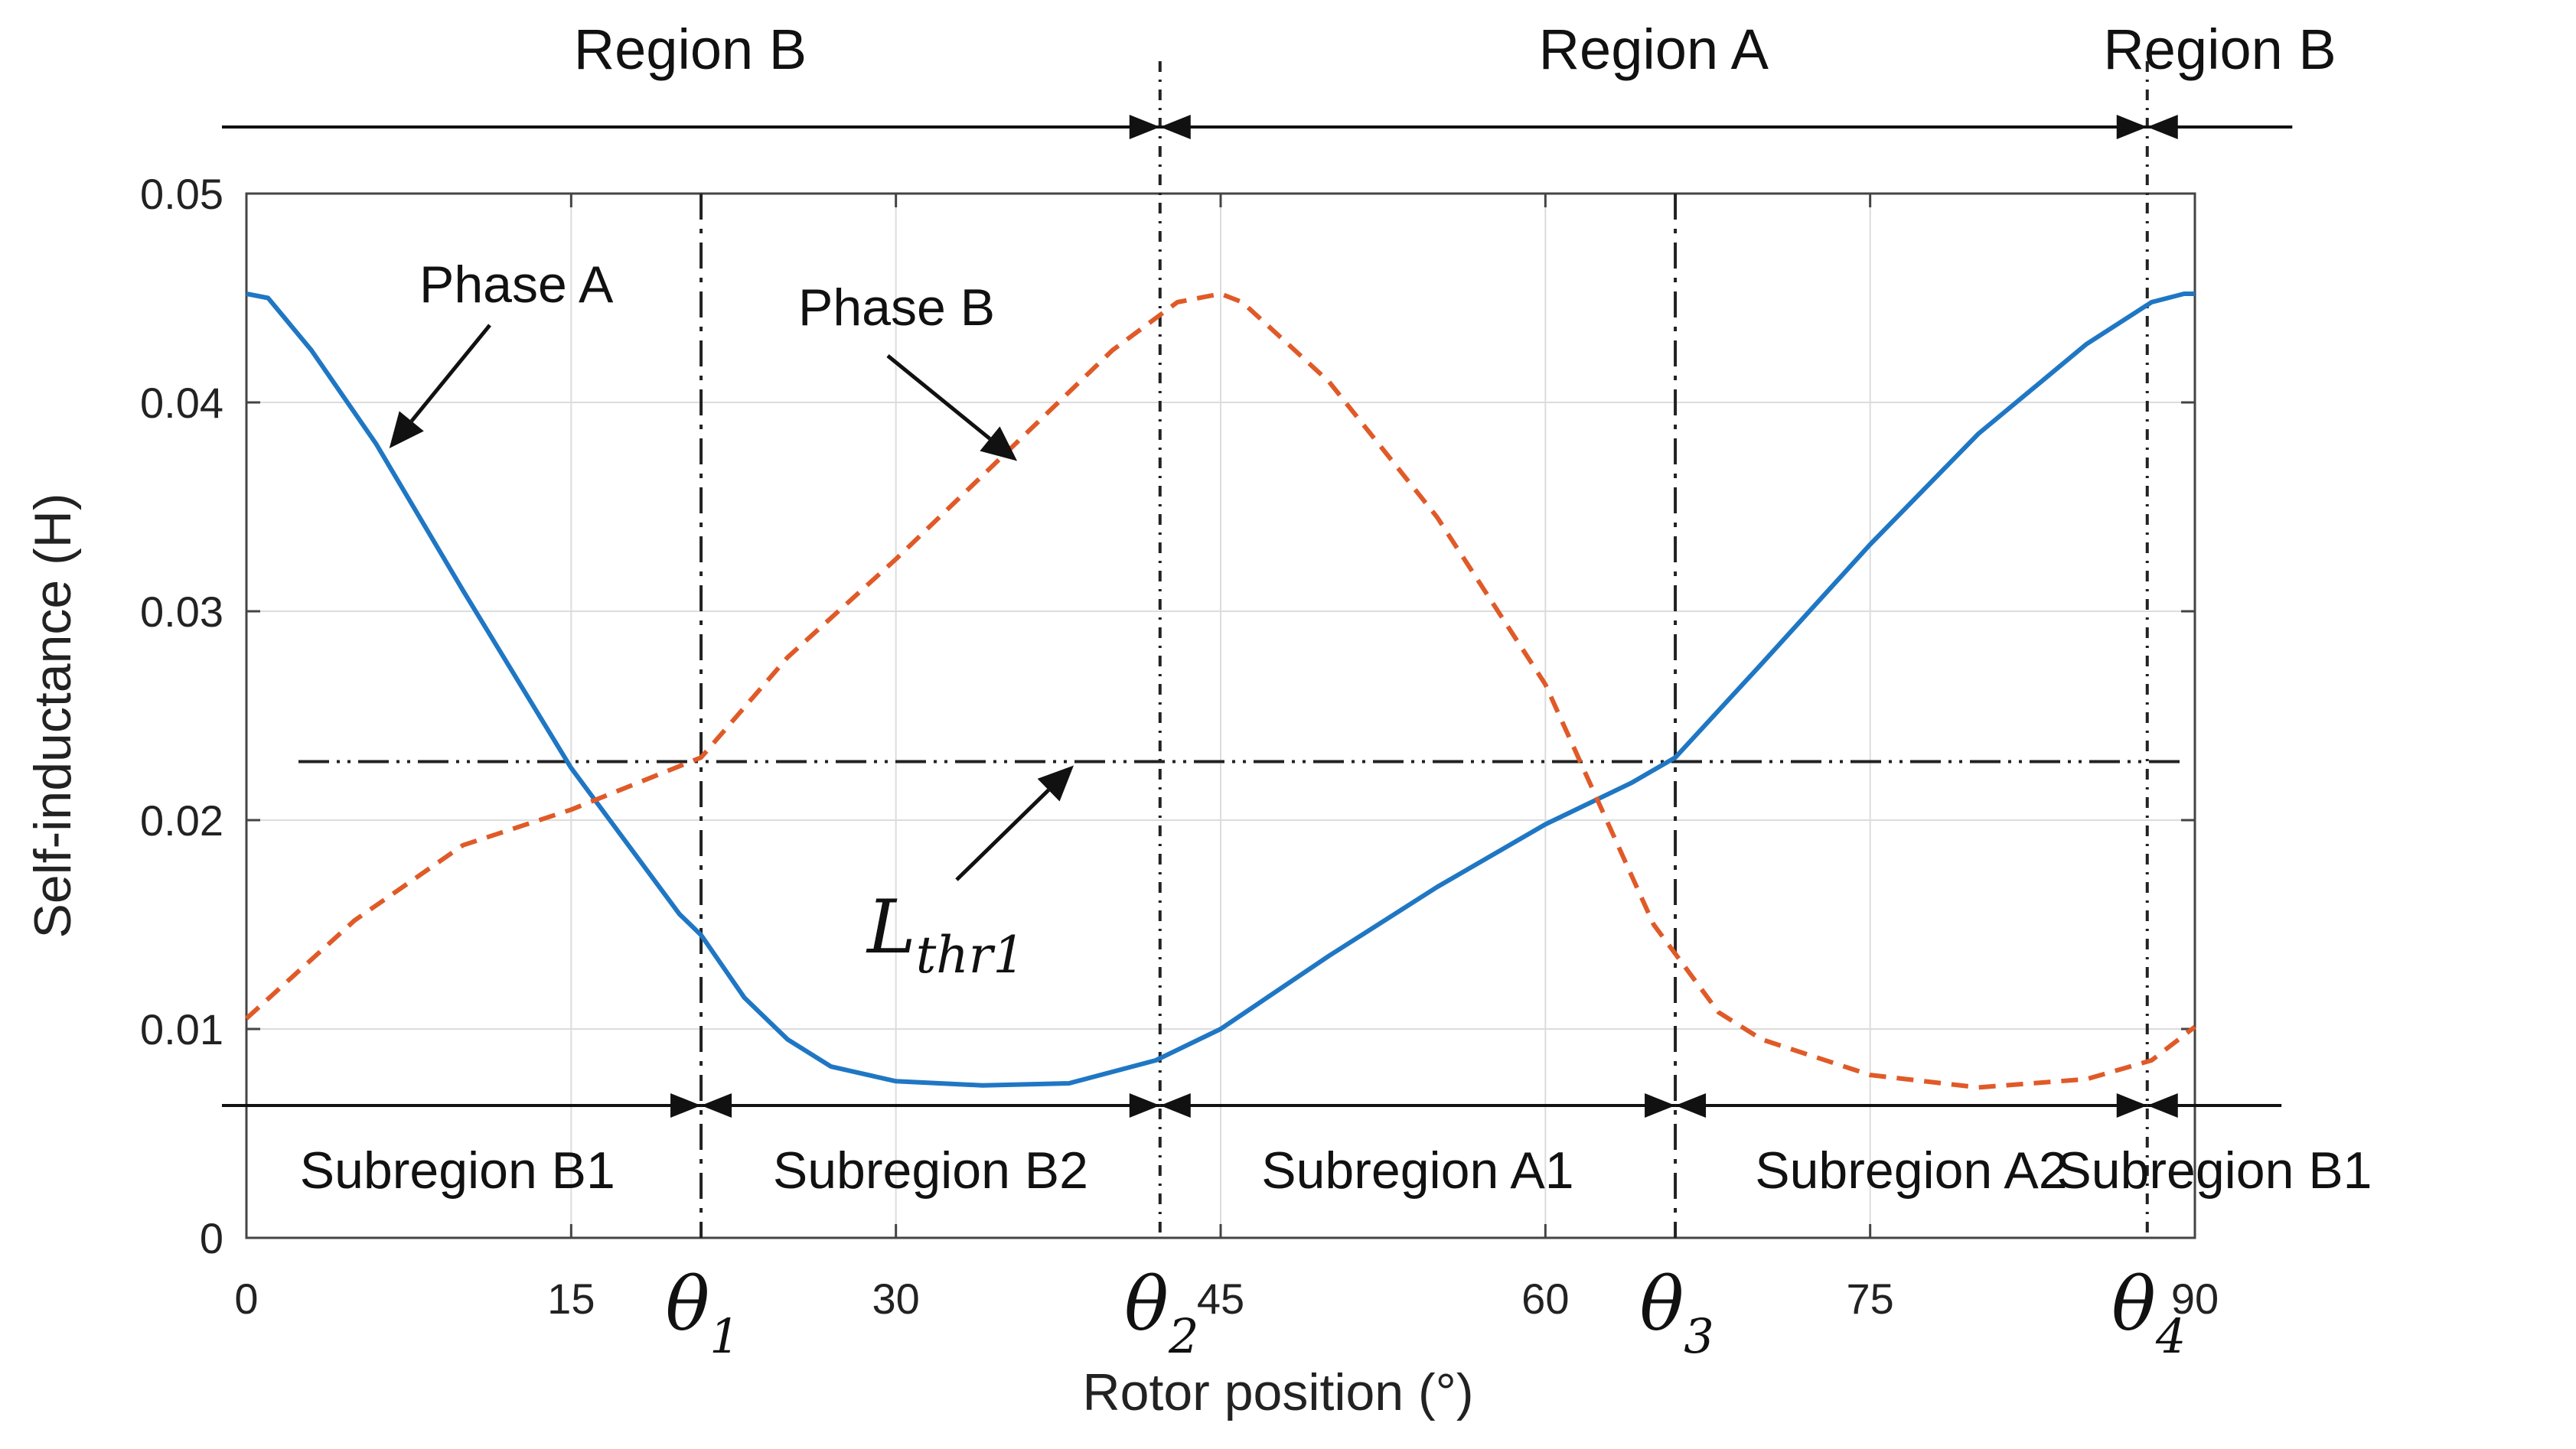  I want to click on theta4-label: θ4, so click(2148, 1313).